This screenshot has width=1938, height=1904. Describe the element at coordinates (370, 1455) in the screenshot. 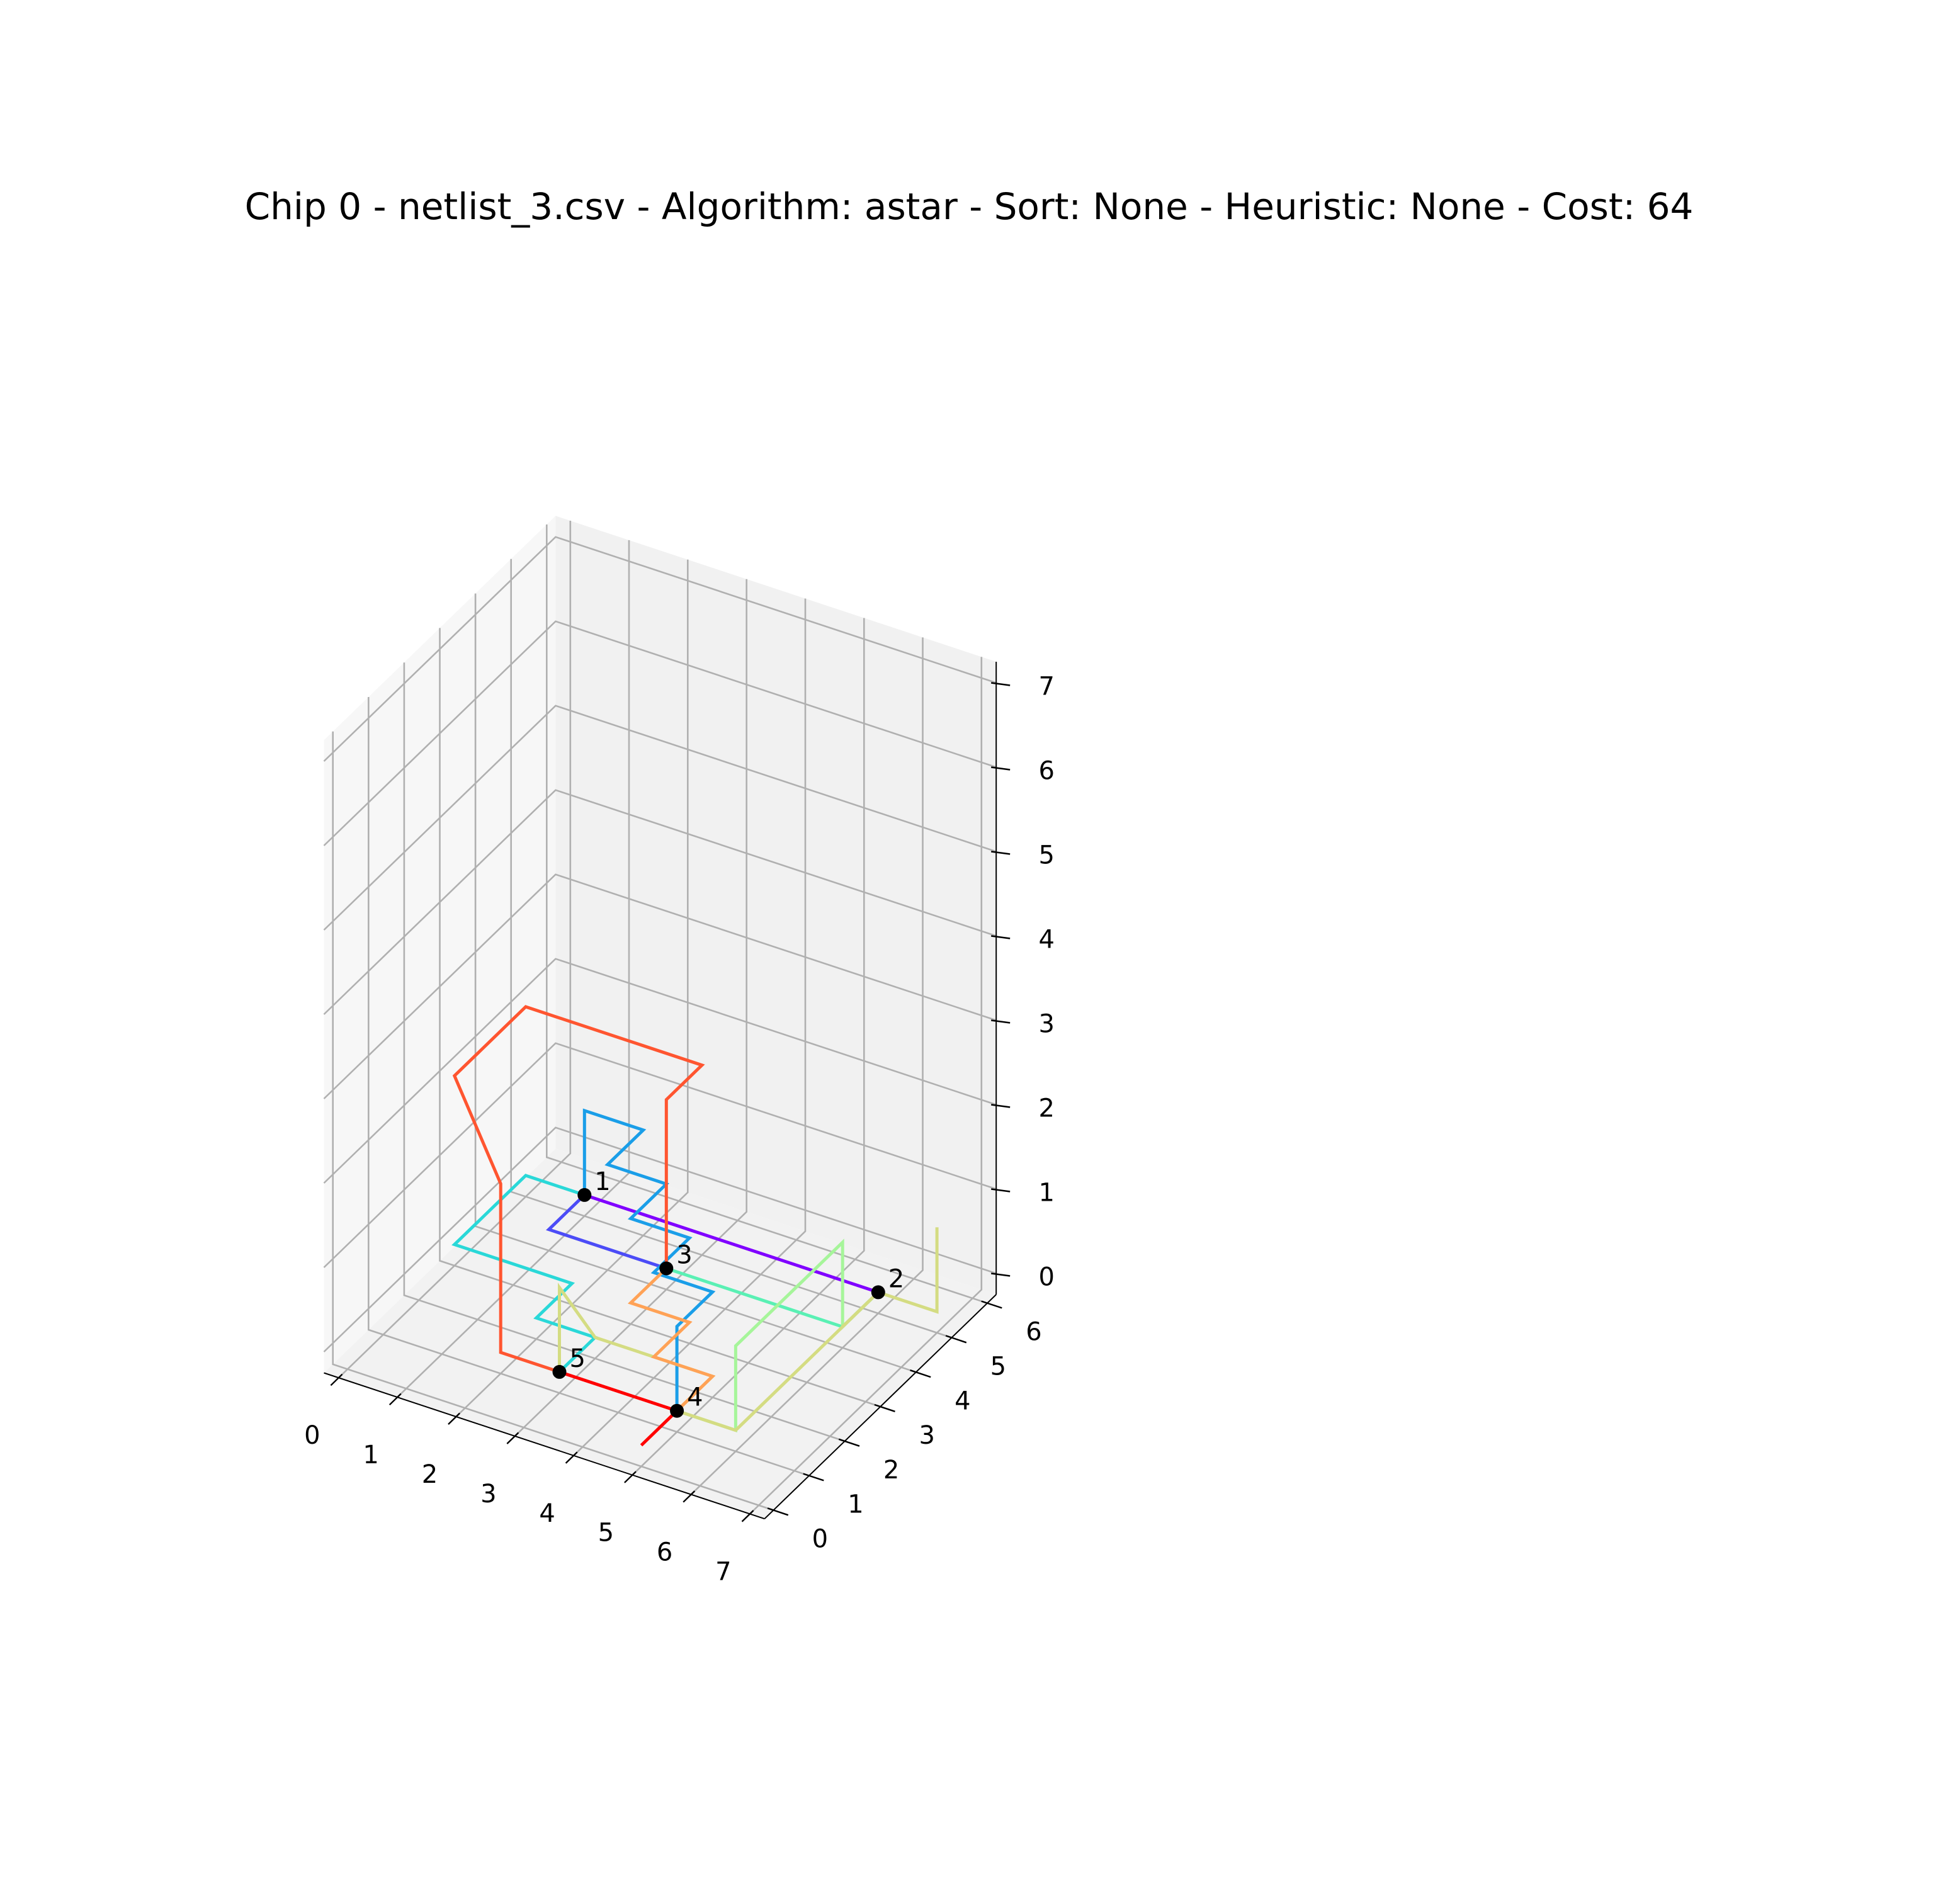

I see `x-tick-label: 1` at that location.